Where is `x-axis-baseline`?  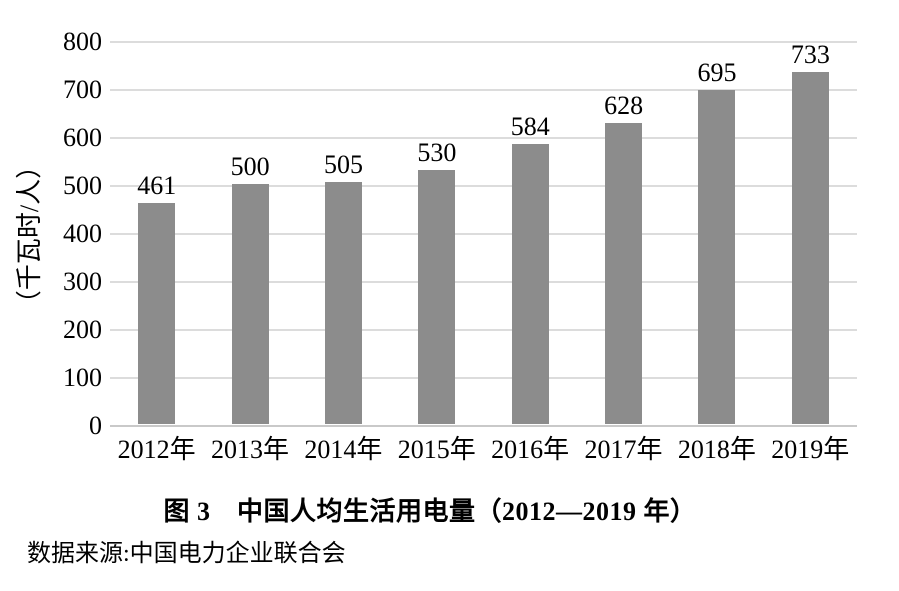
x-axis-baseline is located at coordinates (483, 426).